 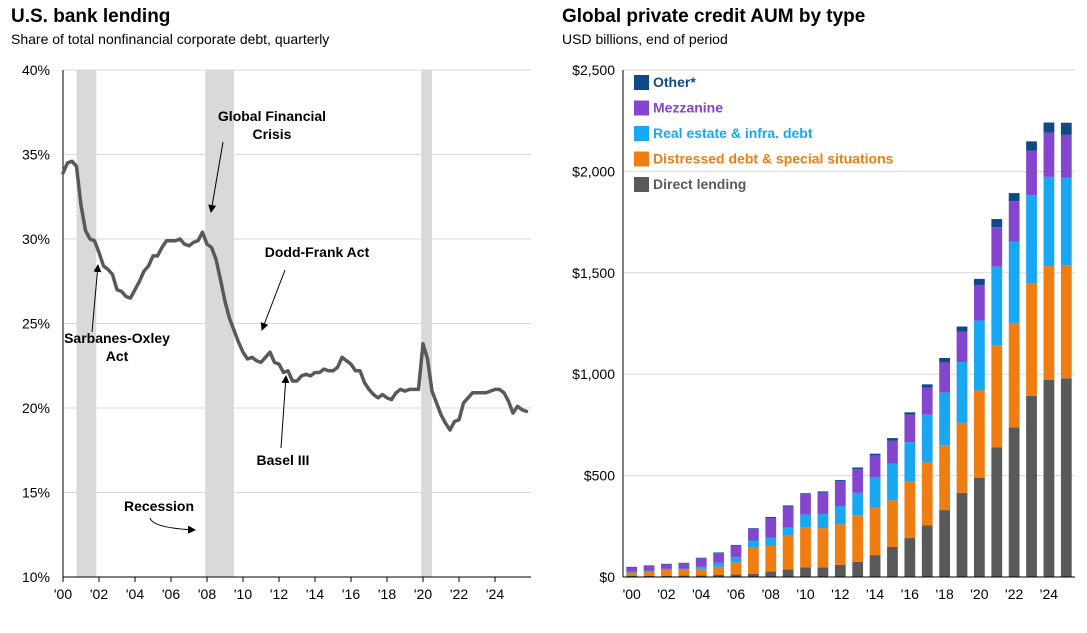 What do you see at coordinates (773, 159) in the screenshot?
I see `legend-label: Distressed debt & special situations` at bounding box center [773, 159].